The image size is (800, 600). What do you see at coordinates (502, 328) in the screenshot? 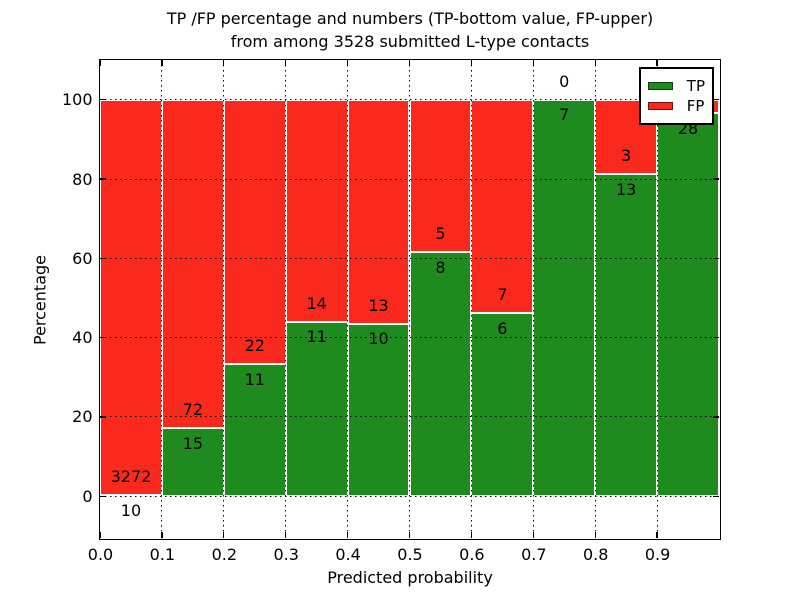
I see `tp-count-label: 6` at bounding box center [502, 328].